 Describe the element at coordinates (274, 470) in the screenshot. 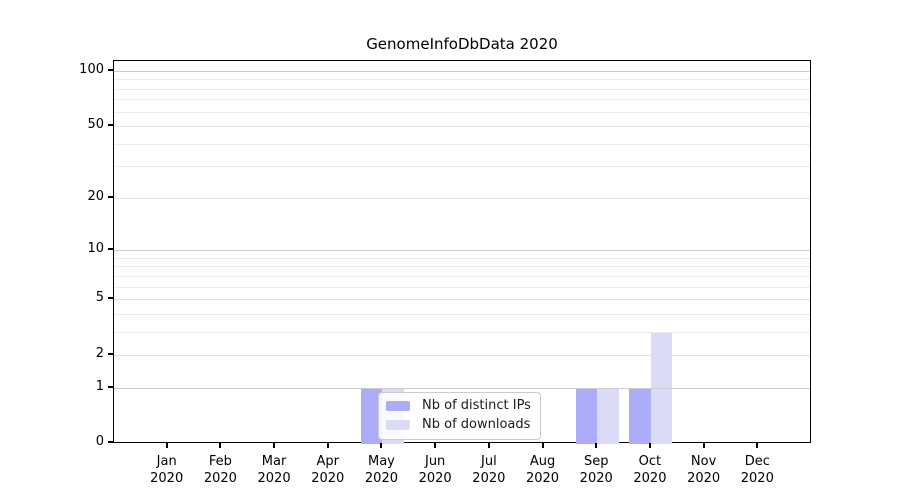

I see `x-tick-label: Mar 2020` at that location.